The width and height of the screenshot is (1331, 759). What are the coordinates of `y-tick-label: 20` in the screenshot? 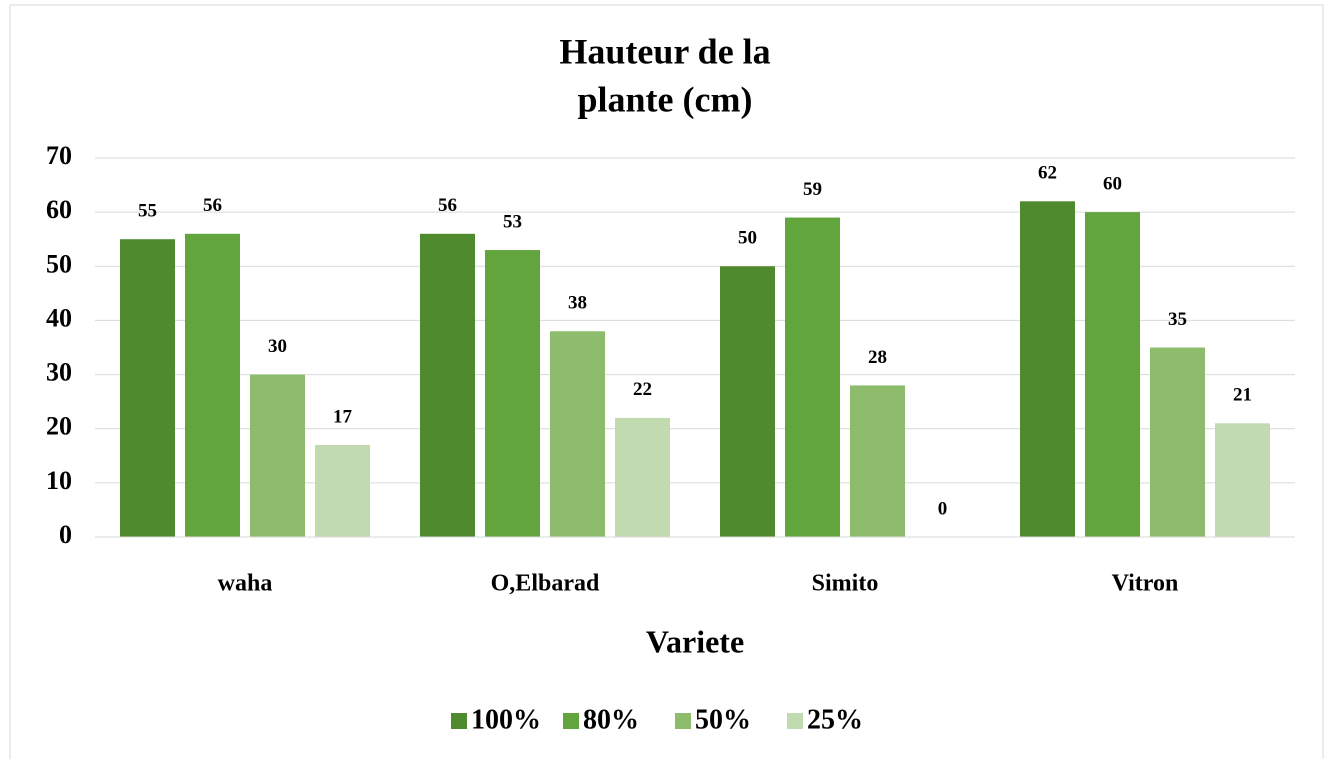 It's located at (59, 426).